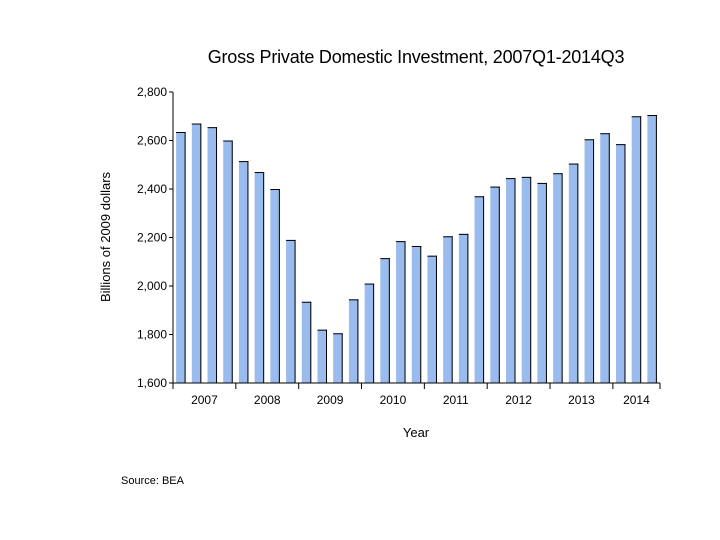 The height and width of the screenshot is (540, 720). I want to click on x-tick-label: 2014, so click(636, 400).